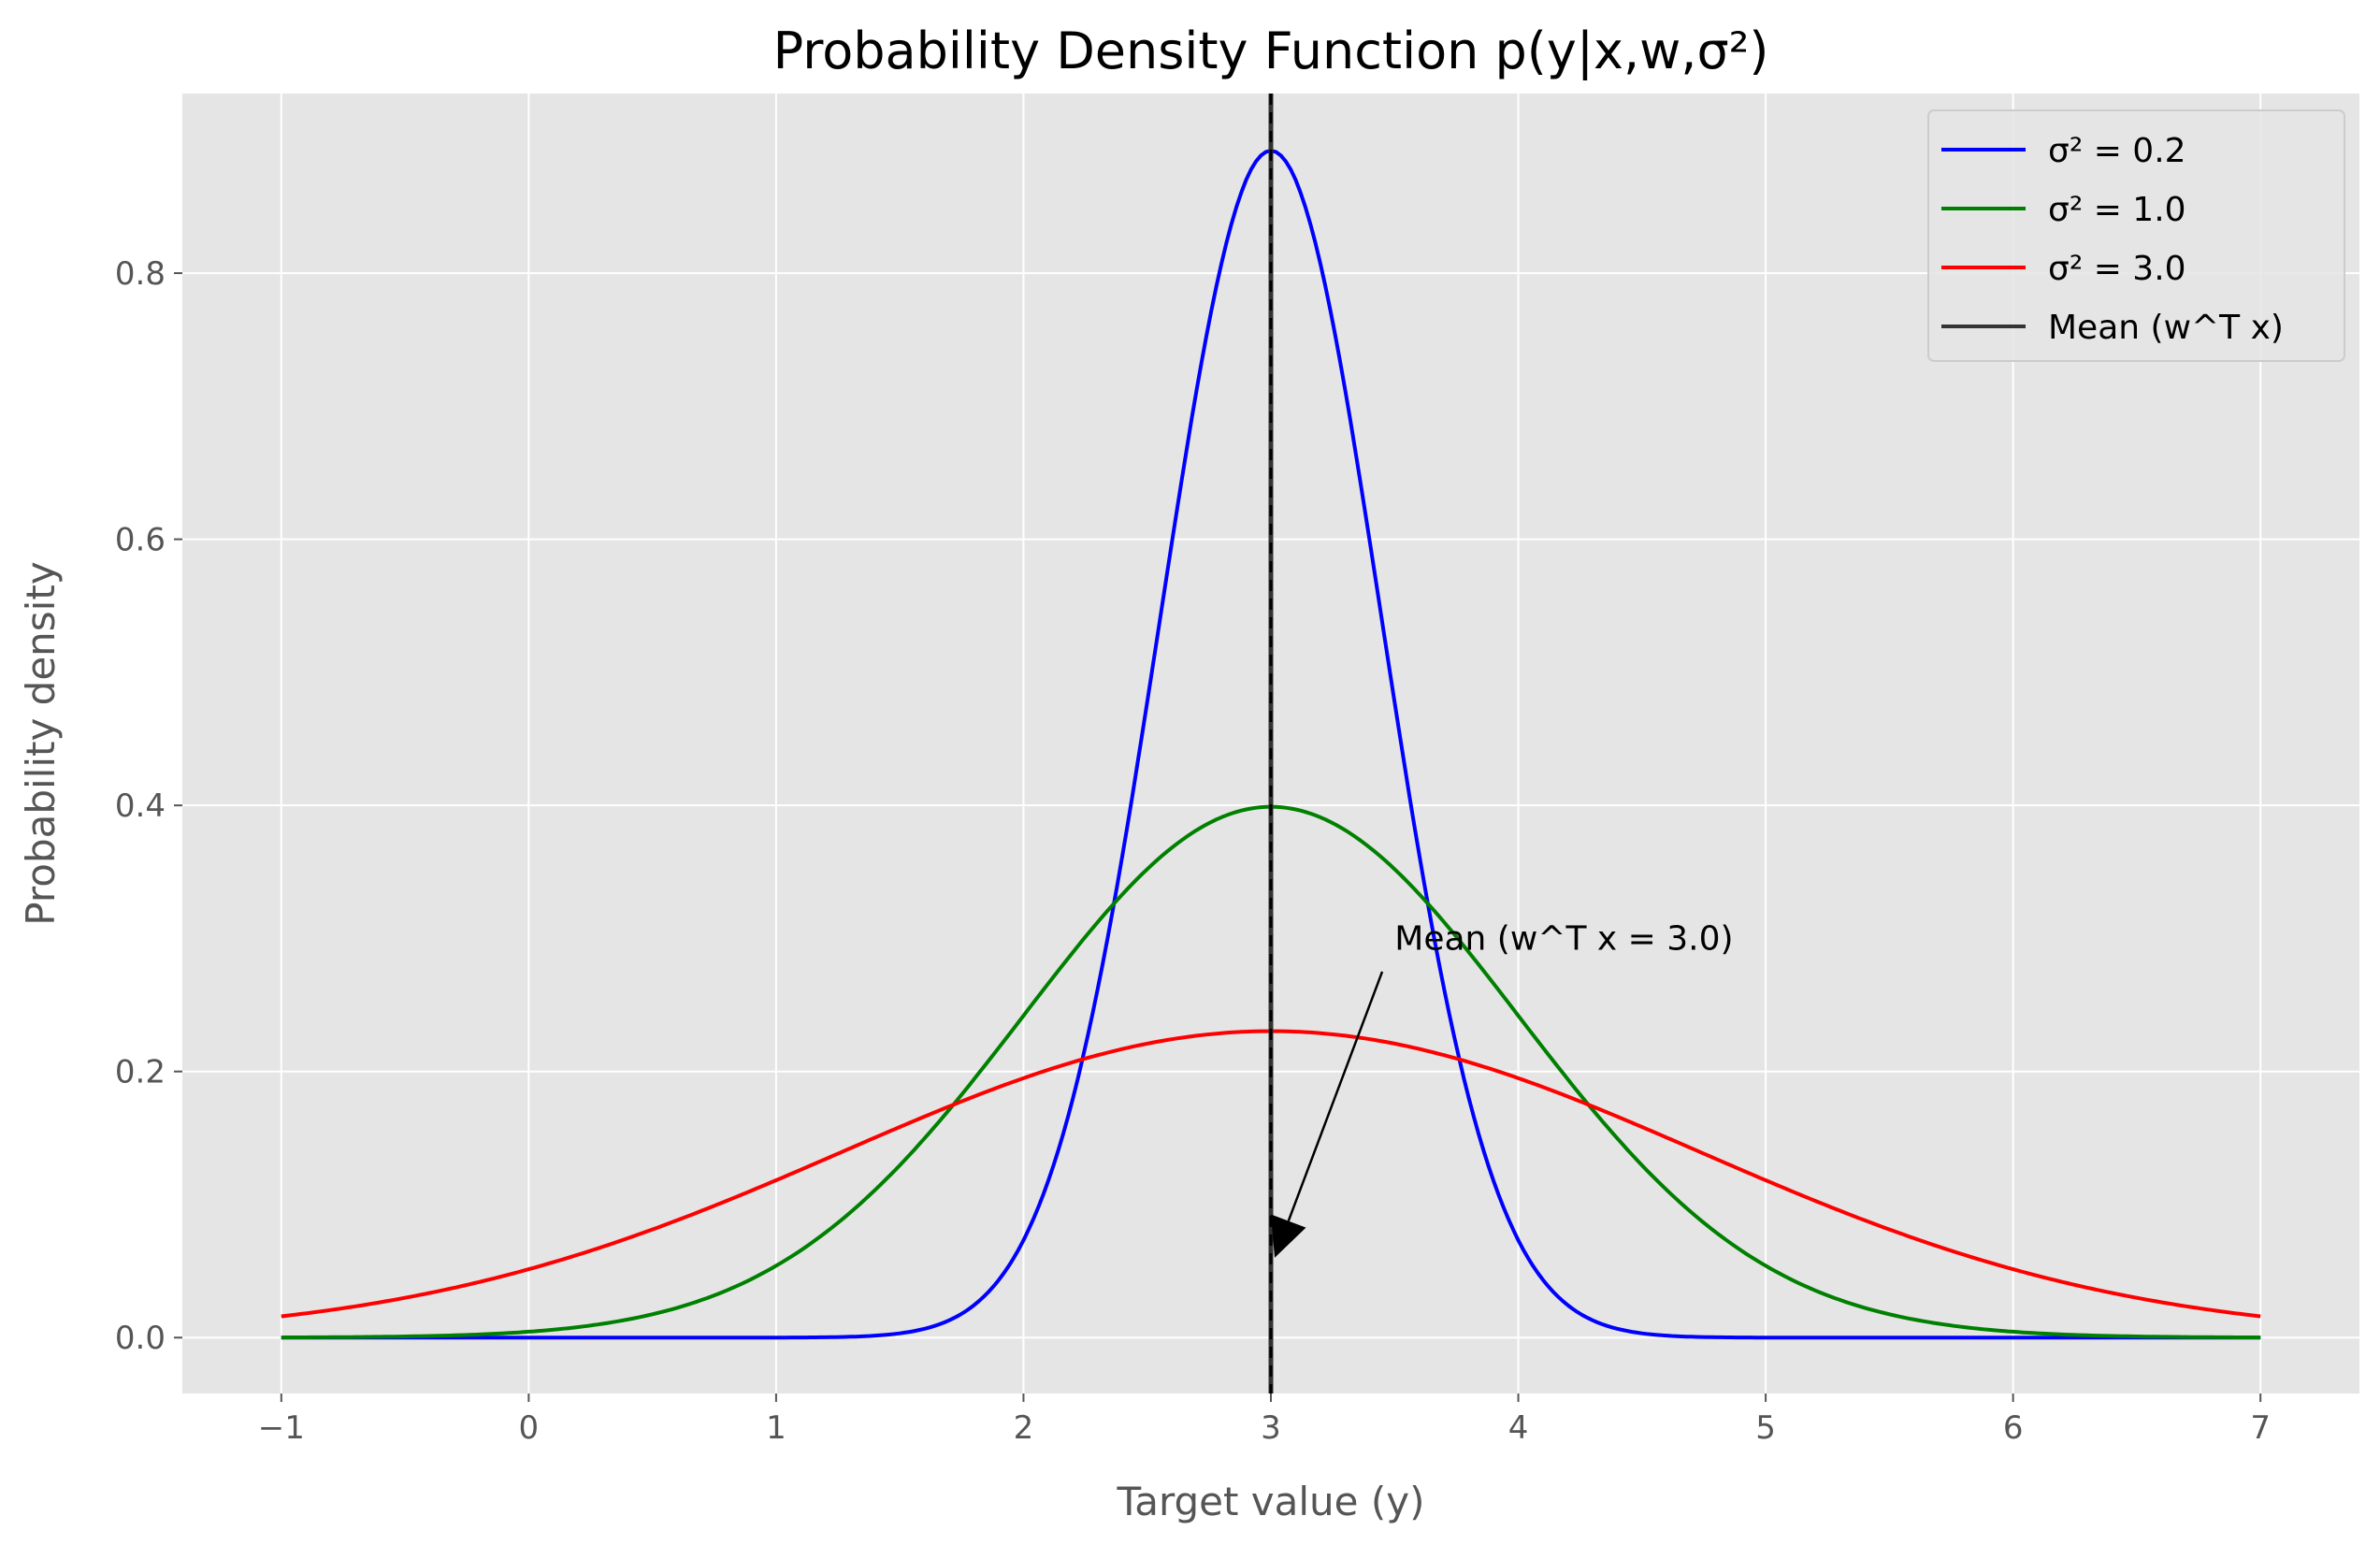 The image size is (2380, 1545). Describe the element at coordinates (41, 743) in the screenshot. I see `y-axis-label: Probability density` at that location.